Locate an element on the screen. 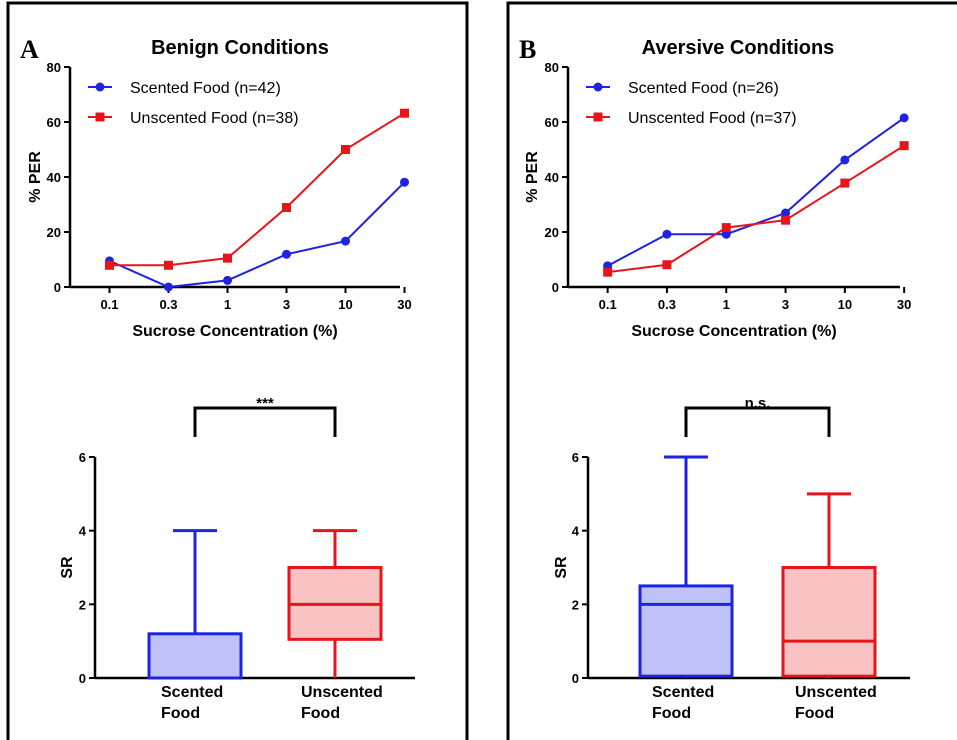 Image resolution: width=957 pixels, height=740 pixels. legend-label: Unscented Food (n=38) is located at coordinates (214, 118).